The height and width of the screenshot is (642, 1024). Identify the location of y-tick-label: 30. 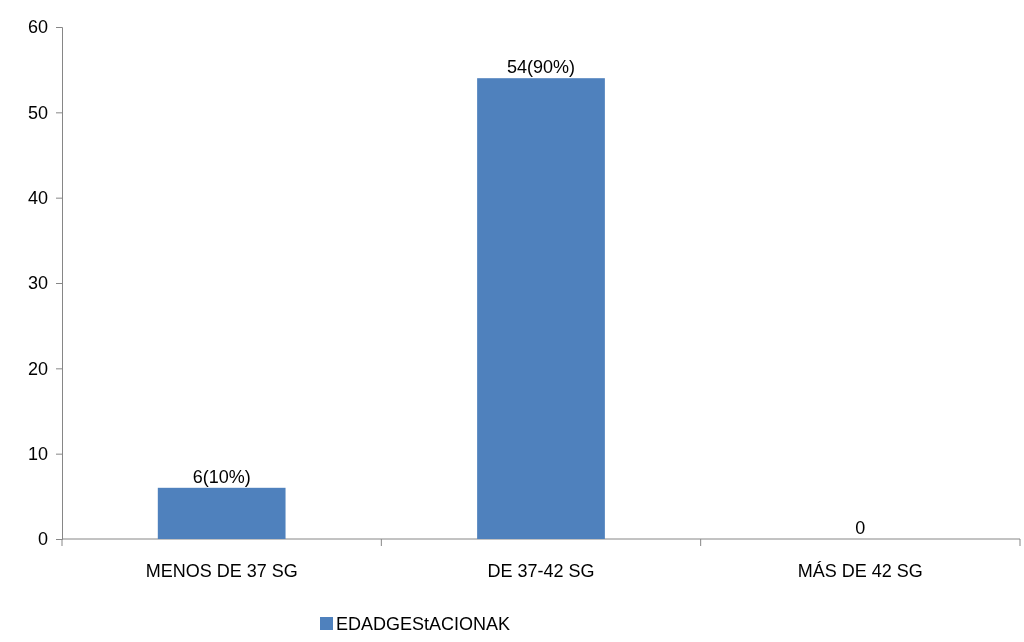
(37, 283).